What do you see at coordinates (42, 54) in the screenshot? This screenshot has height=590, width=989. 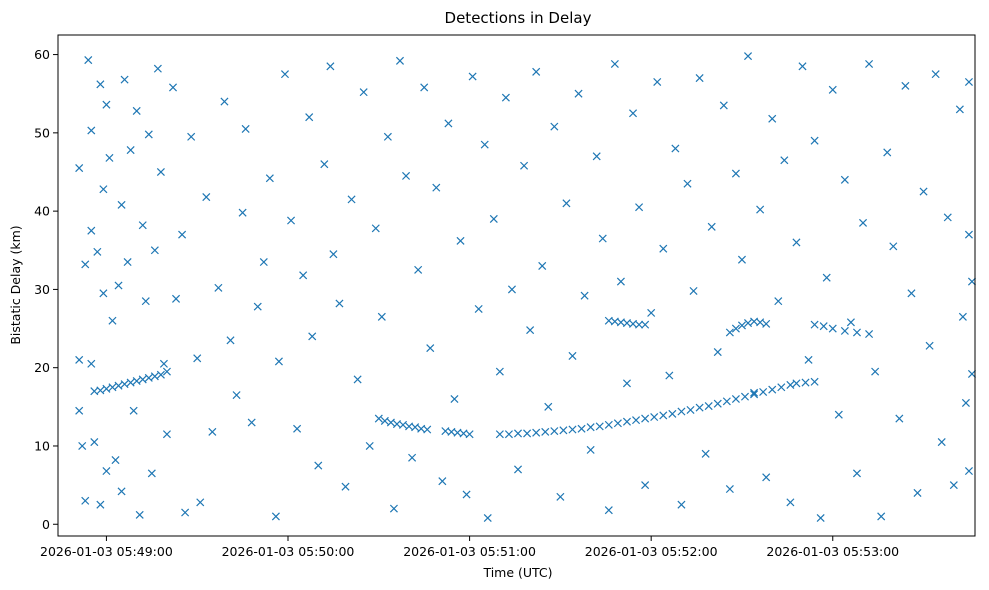 I see `y-tick-label: 60` at bounding box center [42, 54].